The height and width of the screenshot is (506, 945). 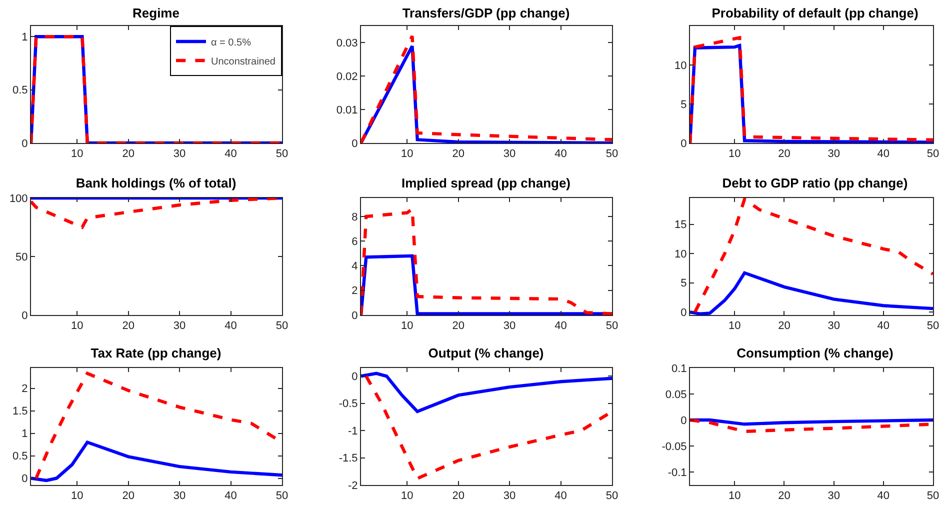 I want to click on chart-title: Consumption (% change), so click(x=815, y=353).